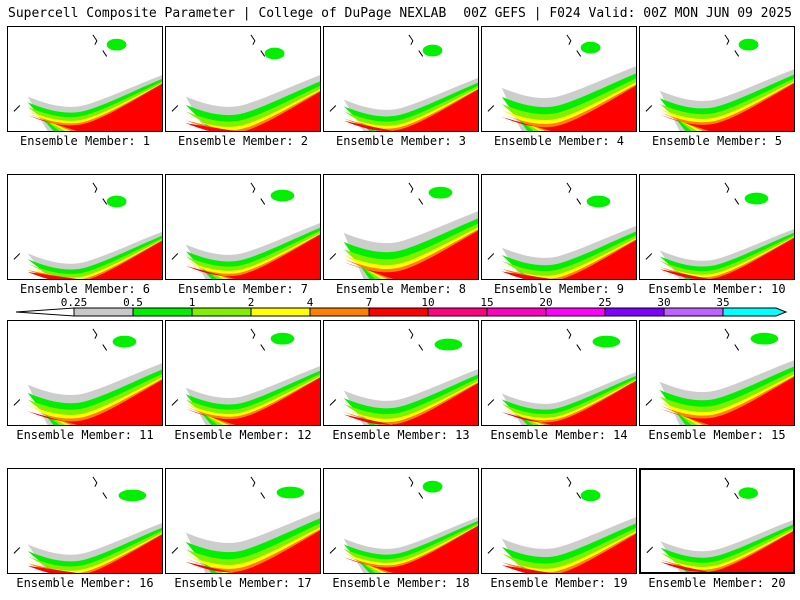 Image resolution: width=800 pixels, height=600 pixels. I want to click on ensemble-member-label: Ensemble Member: 12, so click(243, 435).